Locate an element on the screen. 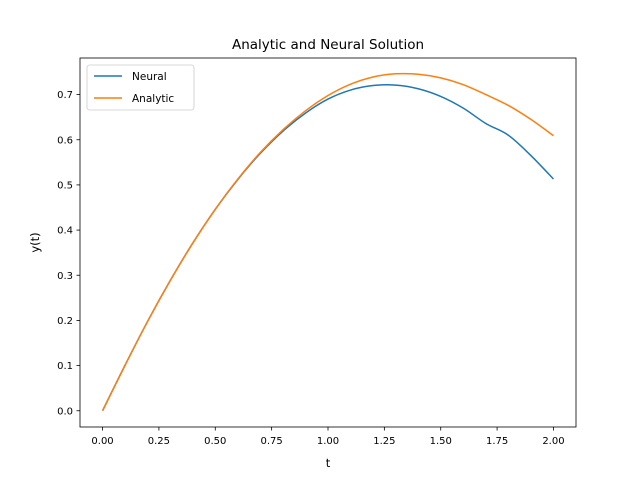 The image size is (640, 480). x-tick-label: 1.50 is located at coordinates (441, 441).